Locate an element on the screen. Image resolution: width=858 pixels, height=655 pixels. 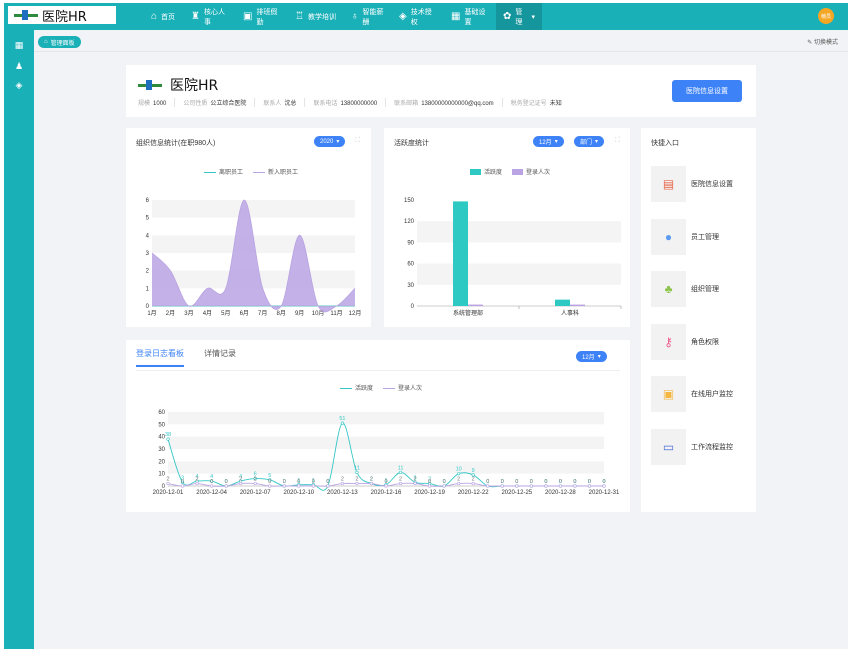
data-label: 3 is located at coordinates (182, 478).